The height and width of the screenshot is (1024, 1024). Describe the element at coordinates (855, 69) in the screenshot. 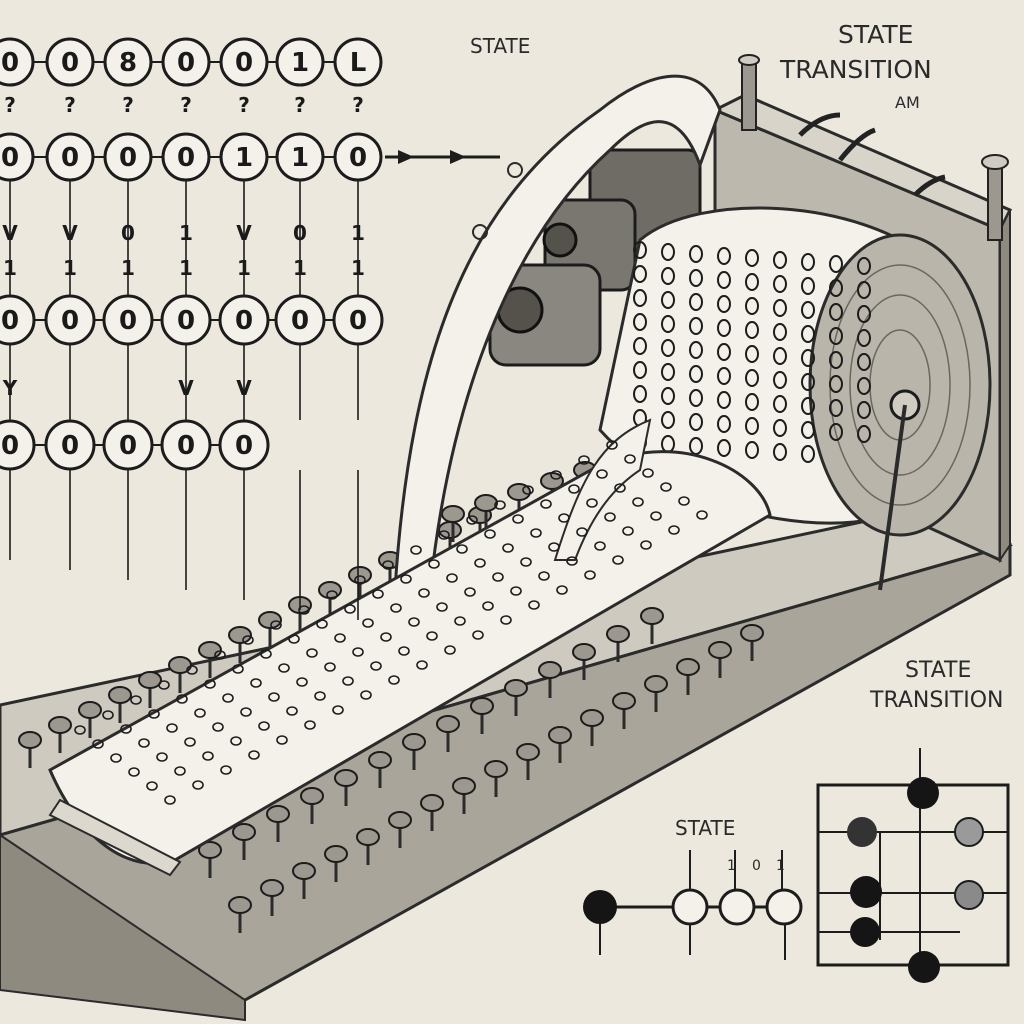

I see `state-transition-title-2: TRANSITION` at that location.